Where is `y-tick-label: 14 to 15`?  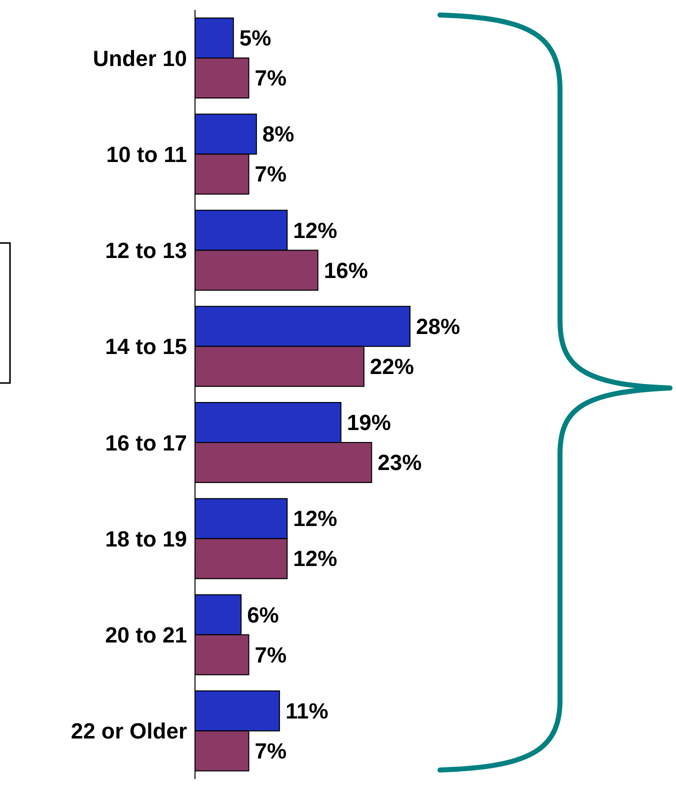 y-tick-label: 14 to 15 is located at coordinates (146, 347).